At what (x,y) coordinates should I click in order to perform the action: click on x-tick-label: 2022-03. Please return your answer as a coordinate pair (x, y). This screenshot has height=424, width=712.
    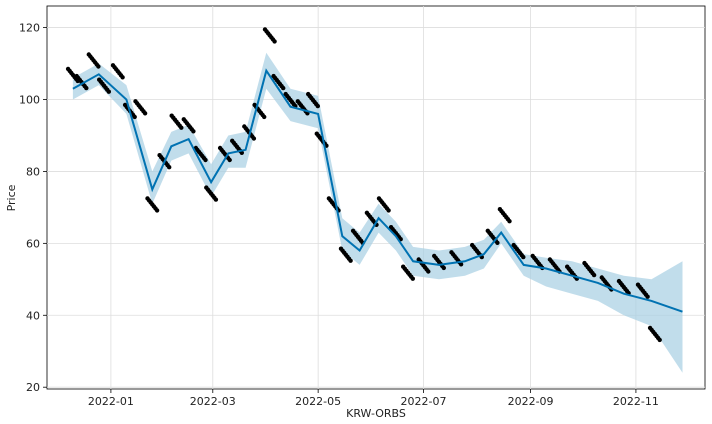
    Looking at the image, I should click on (213, 401).